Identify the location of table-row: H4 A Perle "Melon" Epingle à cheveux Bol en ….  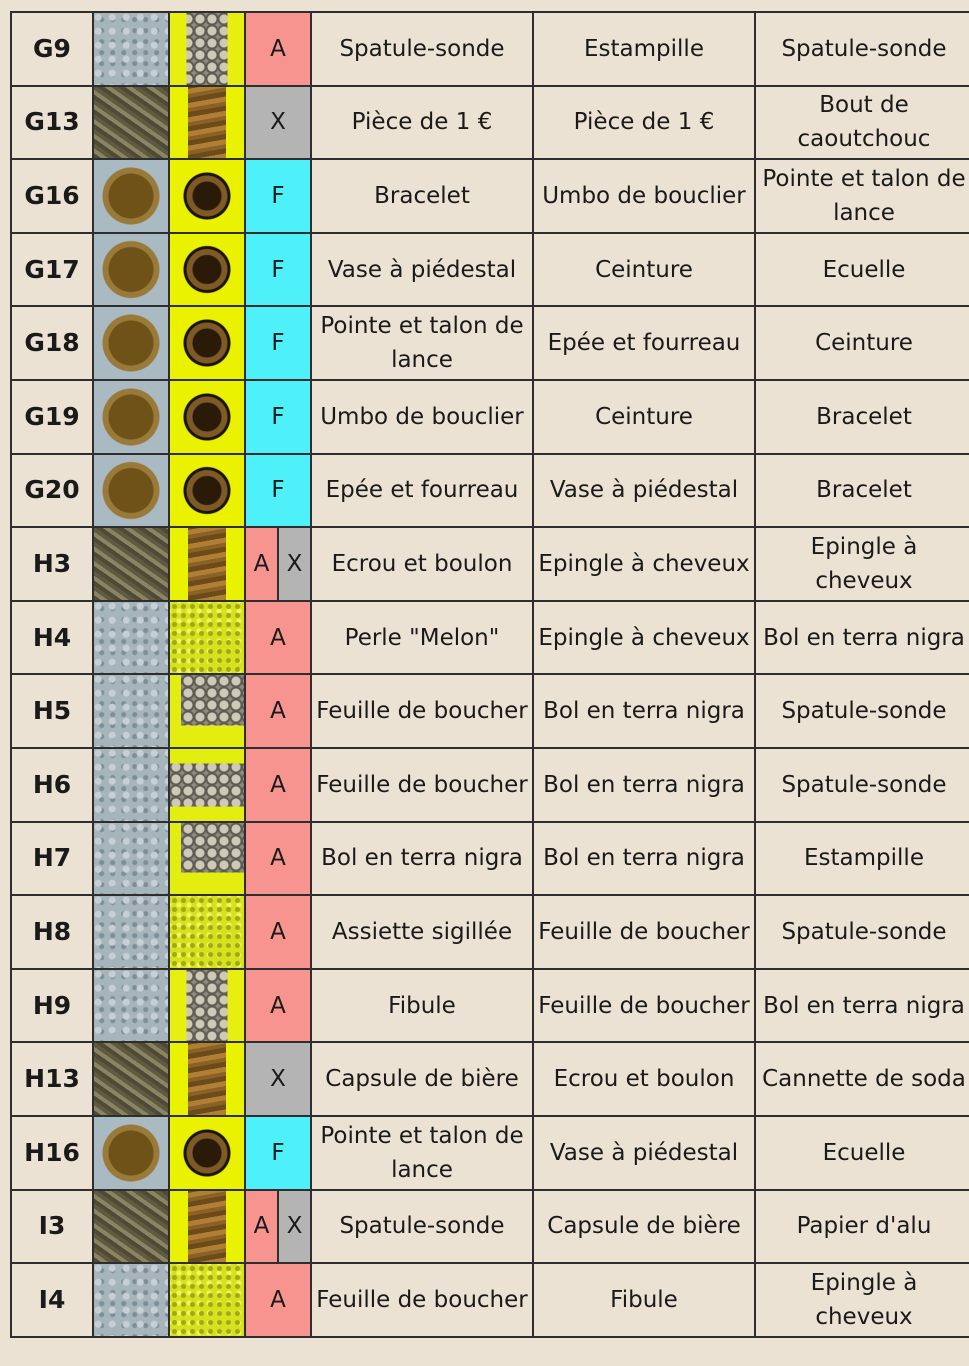
(489, 637).